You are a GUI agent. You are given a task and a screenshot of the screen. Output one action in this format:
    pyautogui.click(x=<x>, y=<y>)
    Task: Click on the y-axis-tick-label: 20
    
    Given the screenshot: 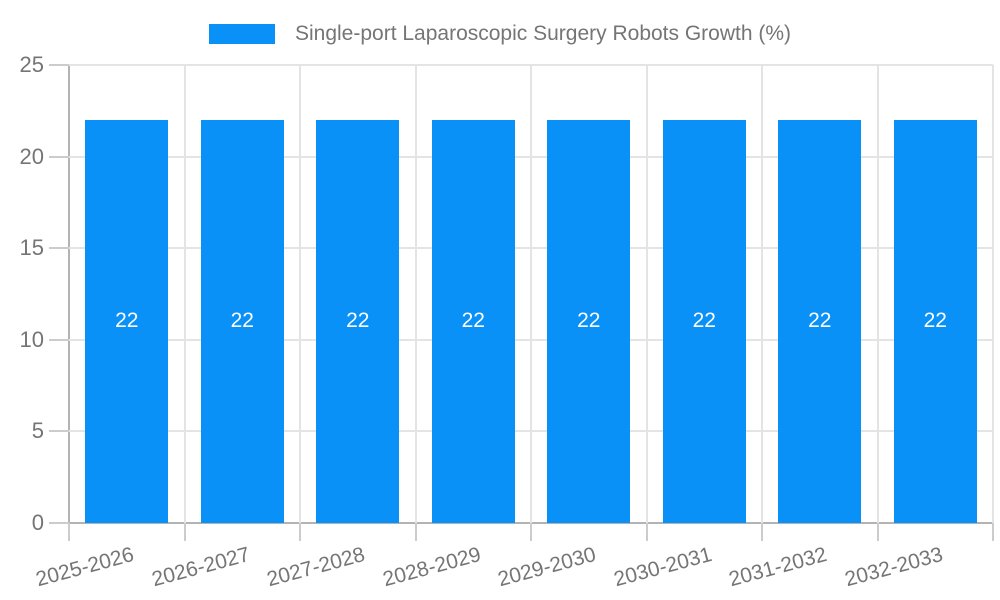 What is the action you would take?
    pyautogui.click(x=31, y=156)
    